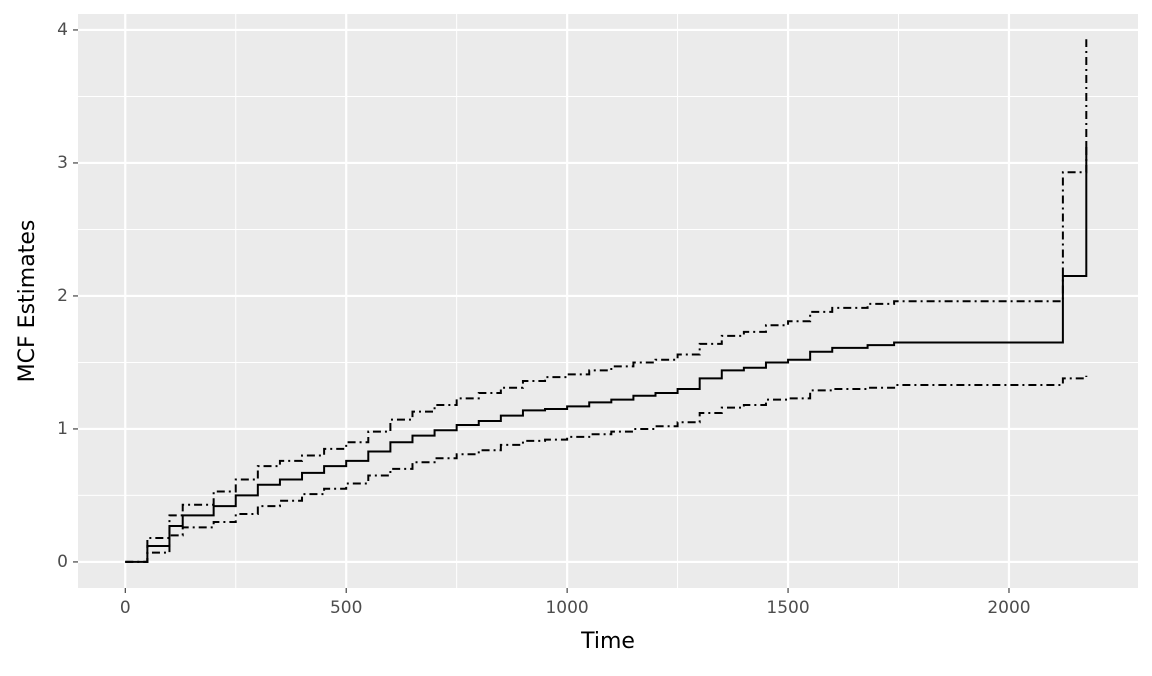 The height and width of the screenshot is (676, 1152). What do you see at coordinates (62, 30) in the screenshot?
I see `y-tick-label: 4` at bounding box center [62, 30].